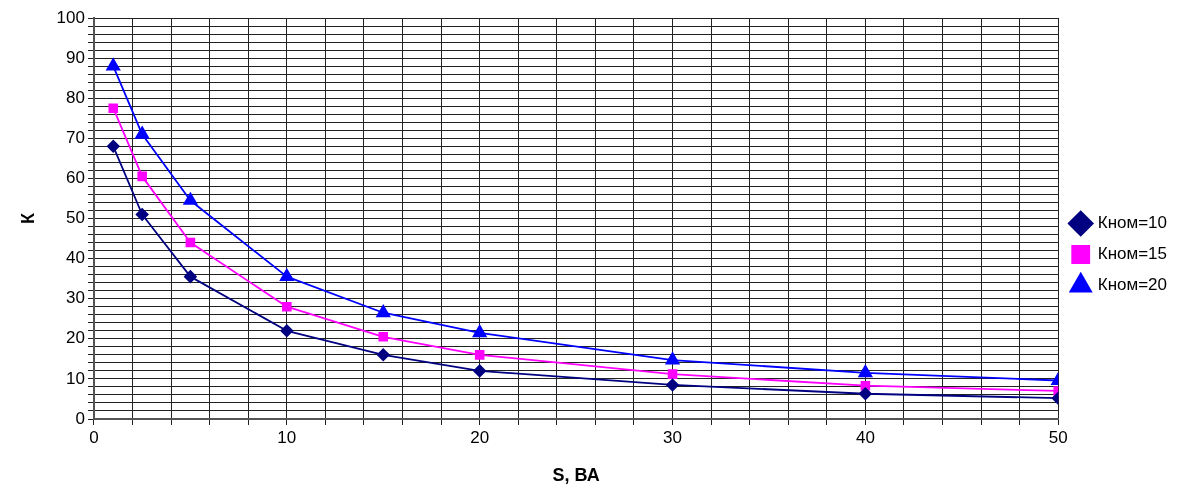 The height and width of the screenshot is (495, 1181). Describe the element at coordinates (1132, 285) in the screenshot. I see `legend-label: Кном=20` at that location.